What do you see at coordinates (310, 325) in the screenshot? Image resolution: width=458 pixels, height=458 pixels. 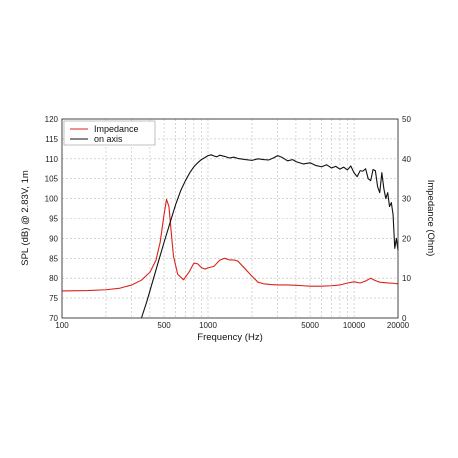 I see `x-tick-label: 5000` at bounding box center [310, 325].